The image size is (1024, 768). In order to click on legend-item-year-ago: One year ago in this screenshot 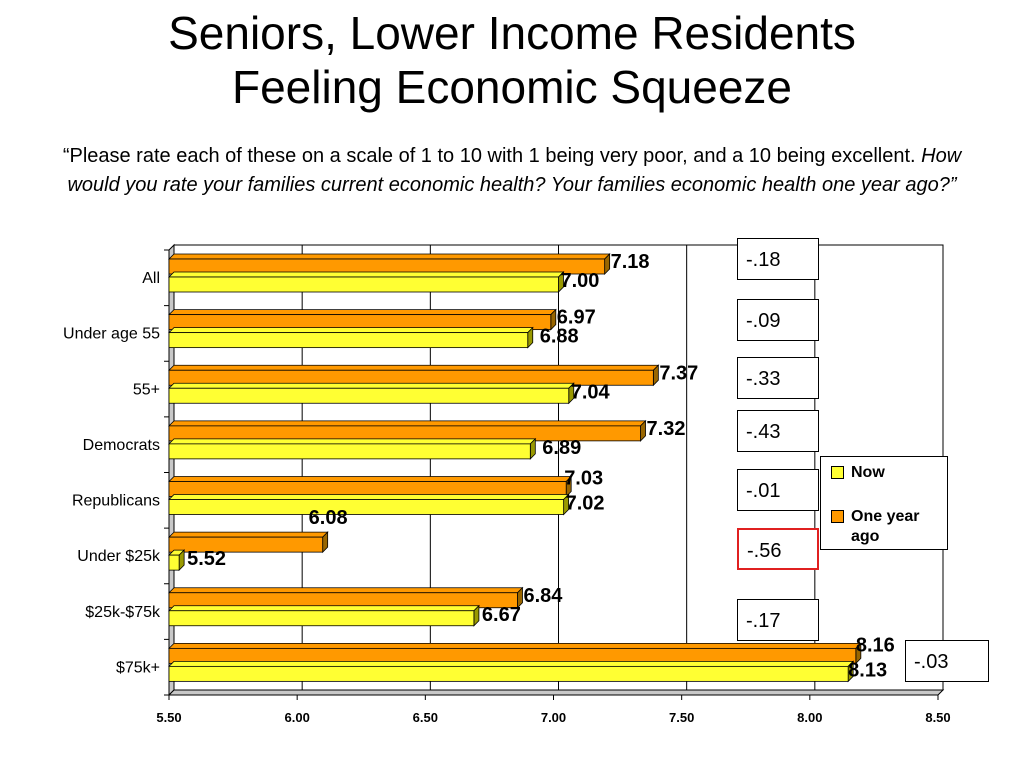, I will do `click(888, 527)`.